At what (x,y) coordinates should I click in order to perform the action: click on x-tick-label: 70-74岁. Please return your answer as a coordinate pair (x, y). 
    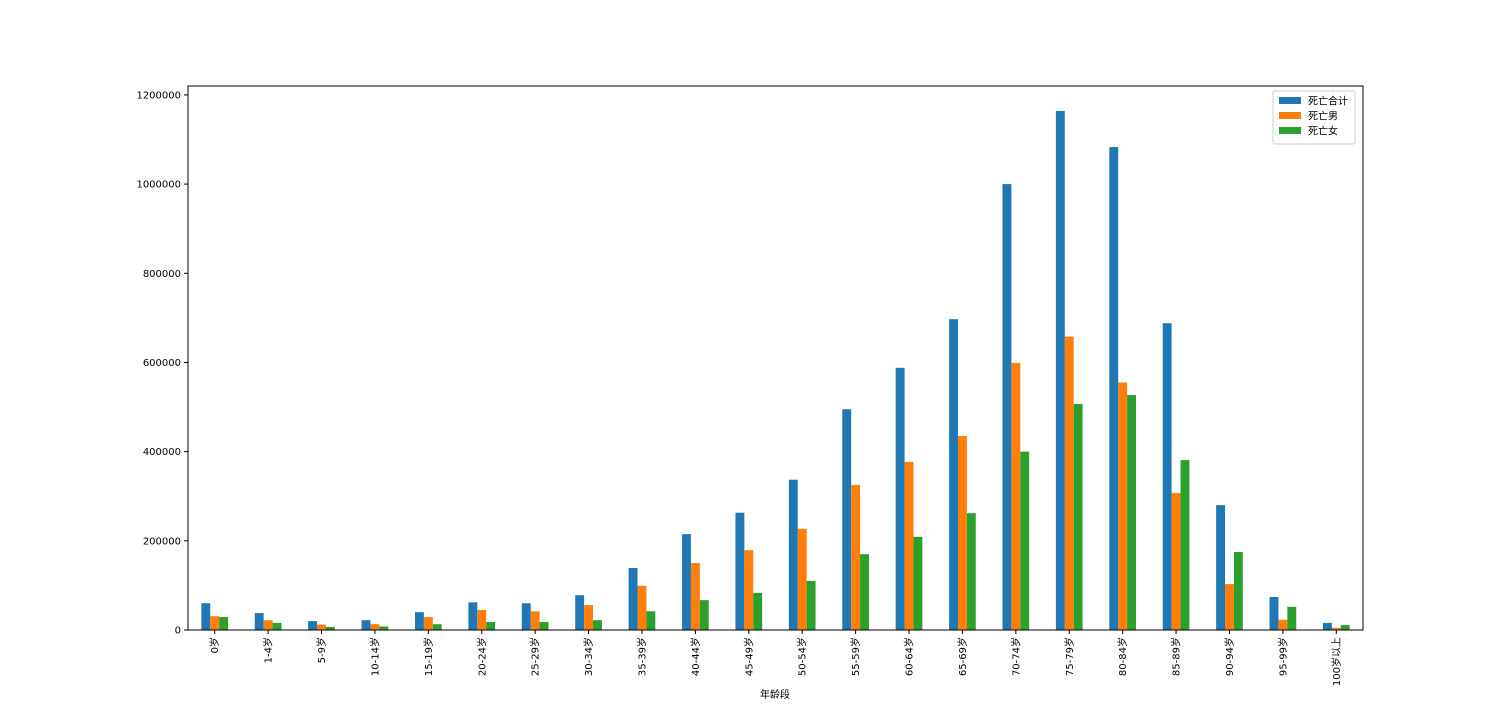
    Looking at the image, I should click on (1015, 656).